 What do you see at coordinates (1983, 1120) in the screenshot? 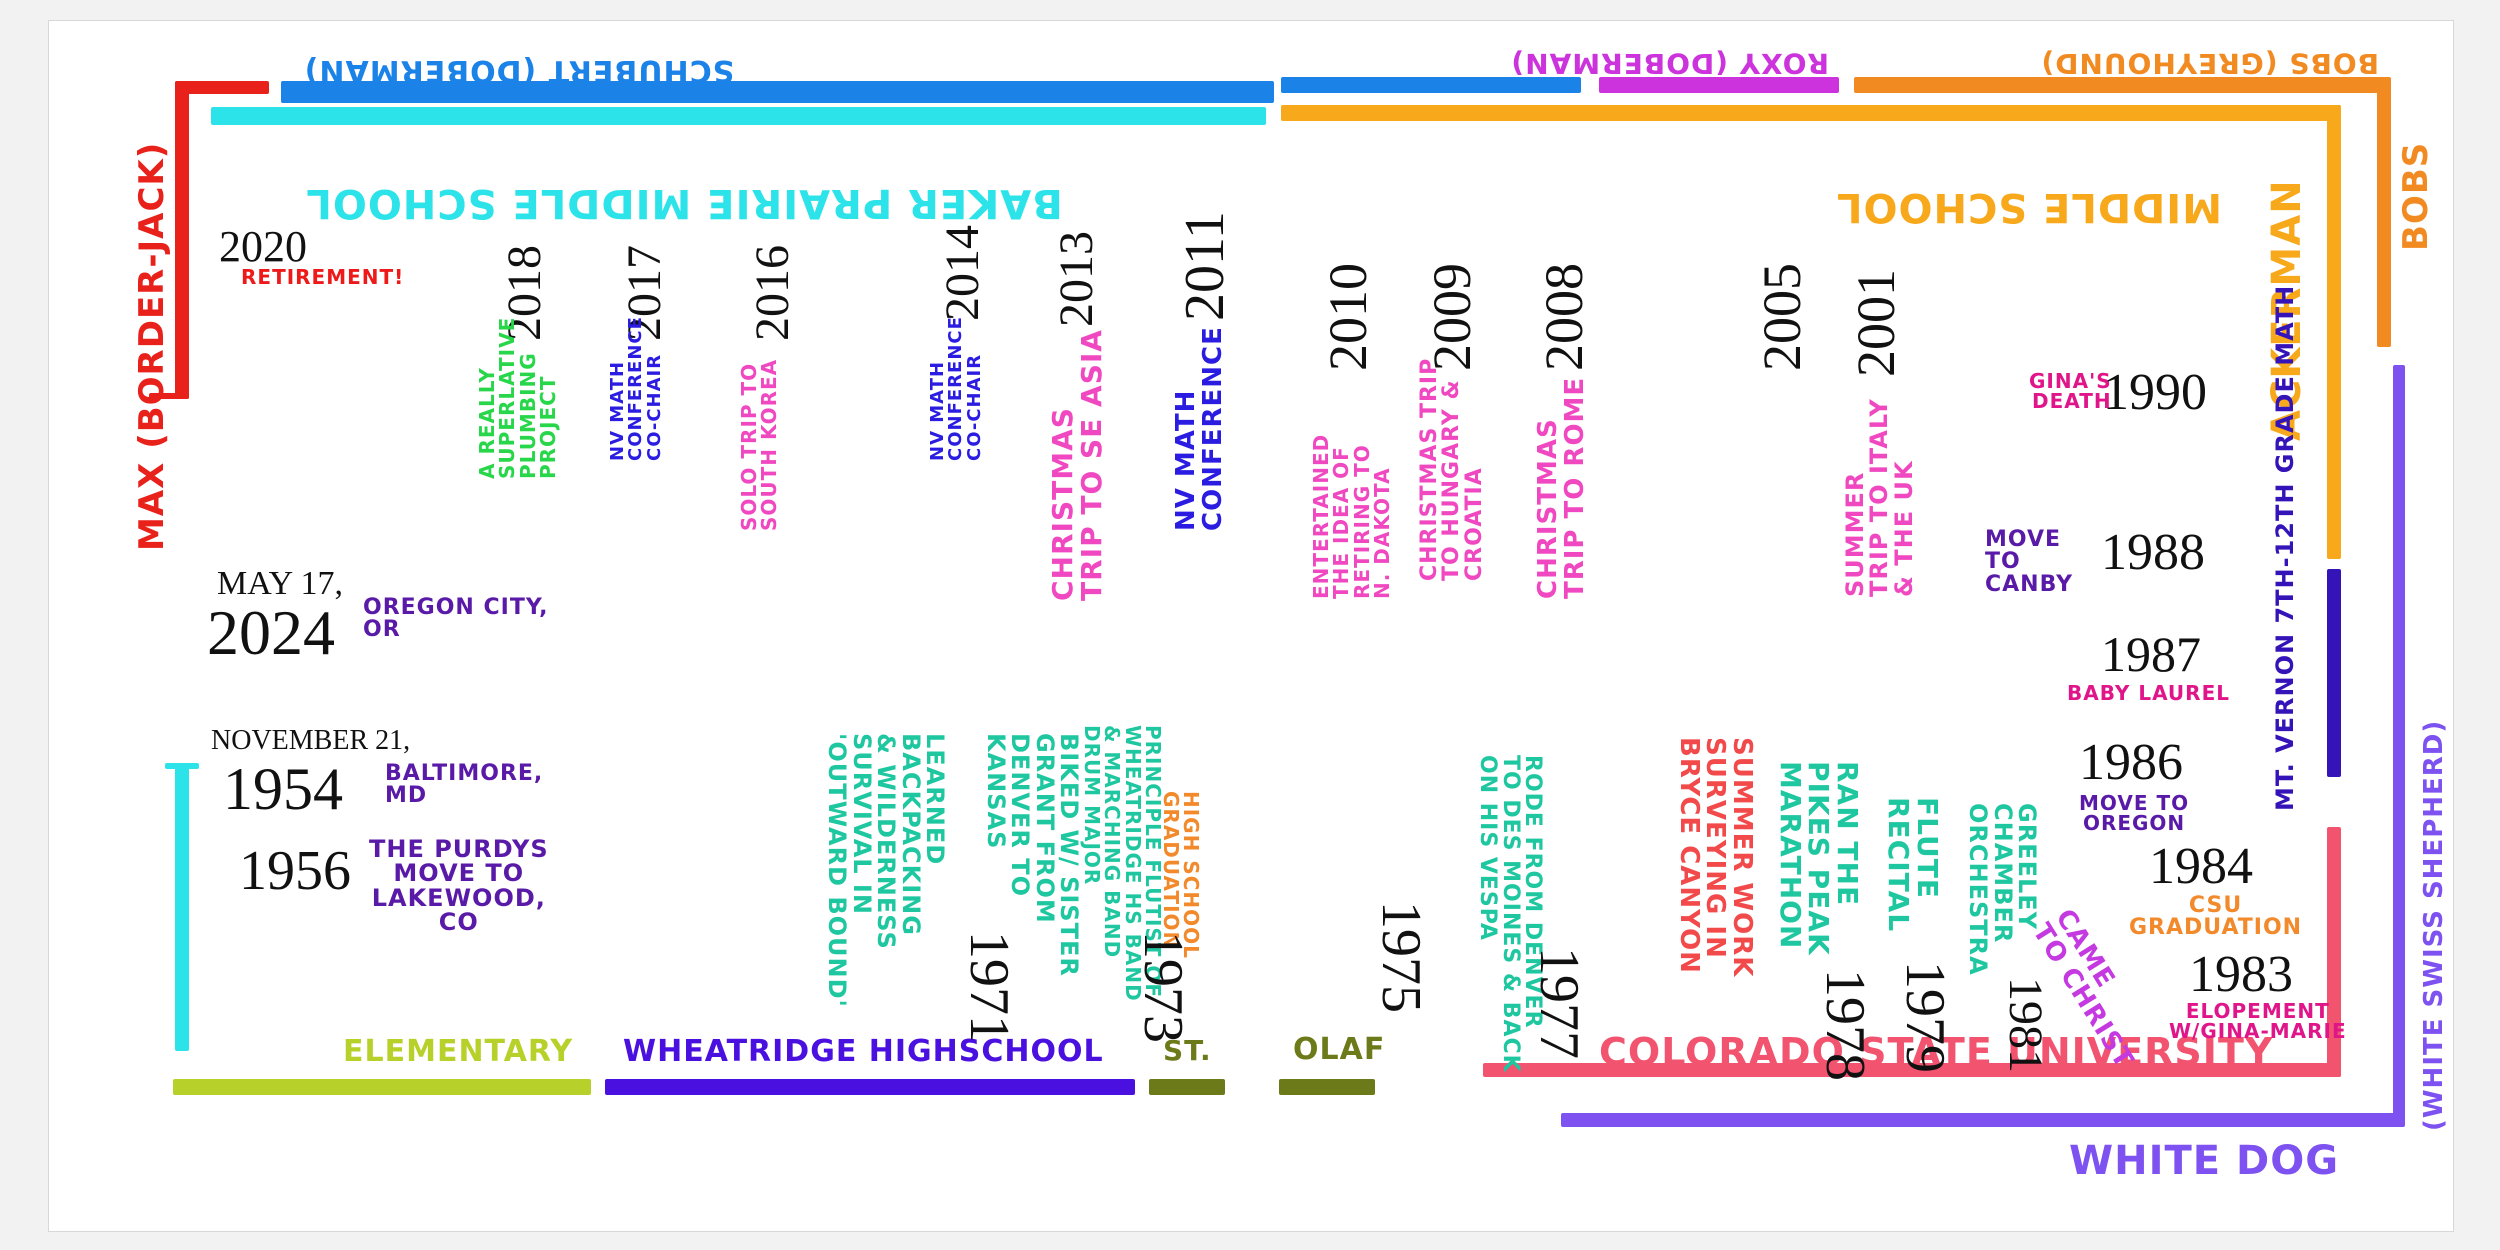
I see `white-dog-bar-bottom` at bounding box center [1983, 1120].